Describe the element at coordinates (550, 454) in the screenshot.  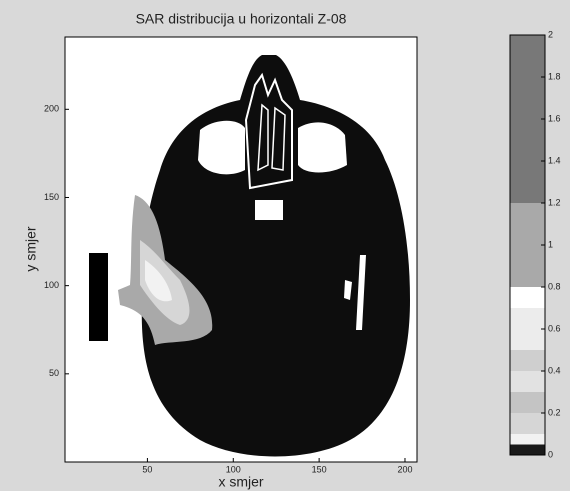
I see `colorbar-tick-label: 0` at that location.